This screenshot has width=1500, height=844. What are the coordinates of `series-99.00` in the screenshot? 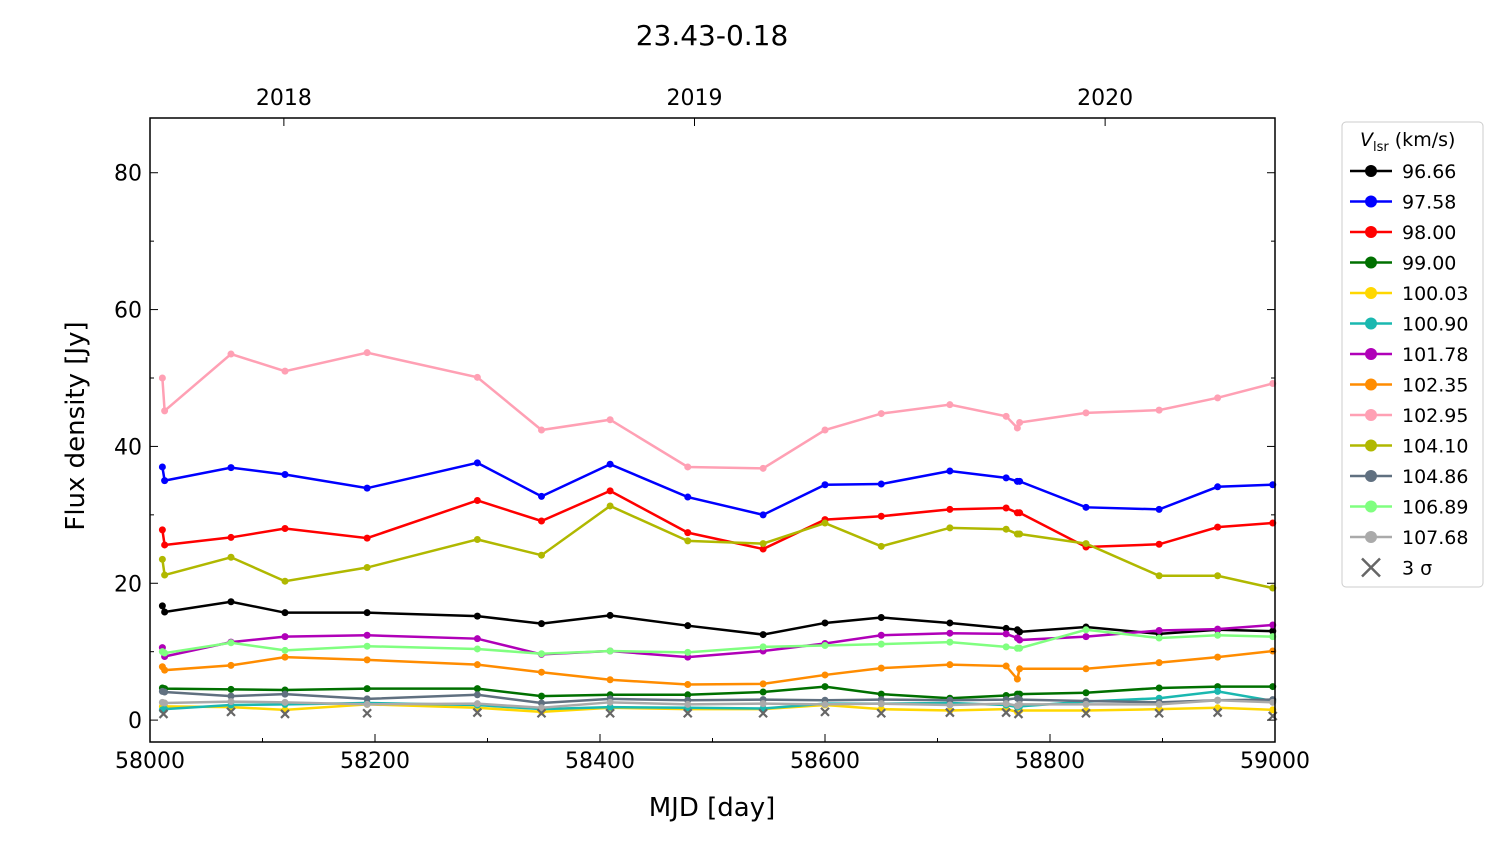 It's located at (717, 692).